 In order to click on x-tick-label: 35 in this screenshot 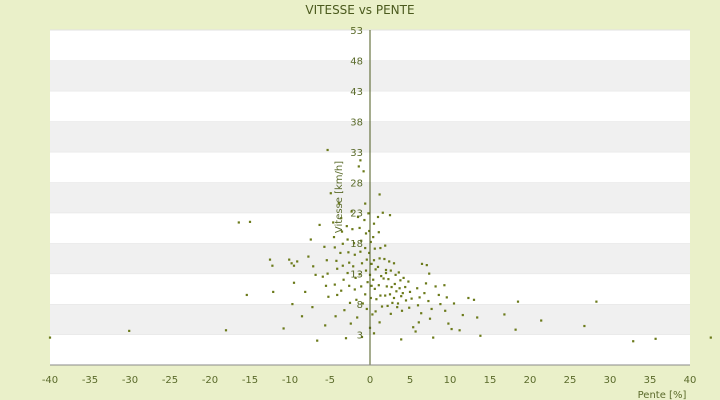, I will do `click(650, 380)`.